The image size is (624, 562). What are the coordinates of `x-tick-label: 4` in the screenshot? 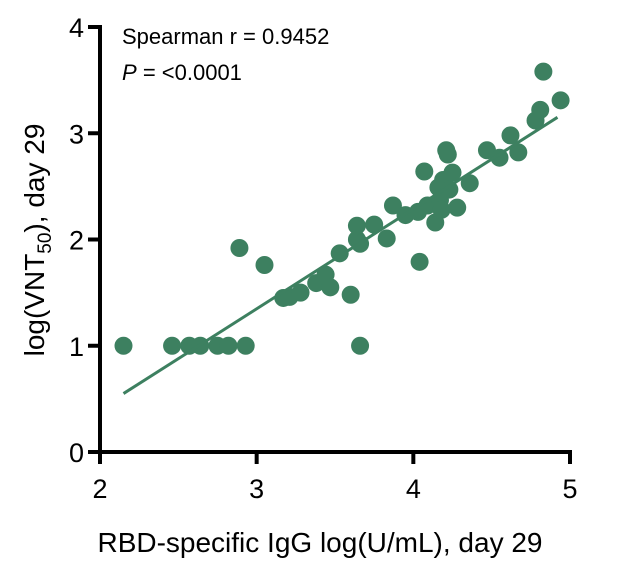 It's located at (413, 489).